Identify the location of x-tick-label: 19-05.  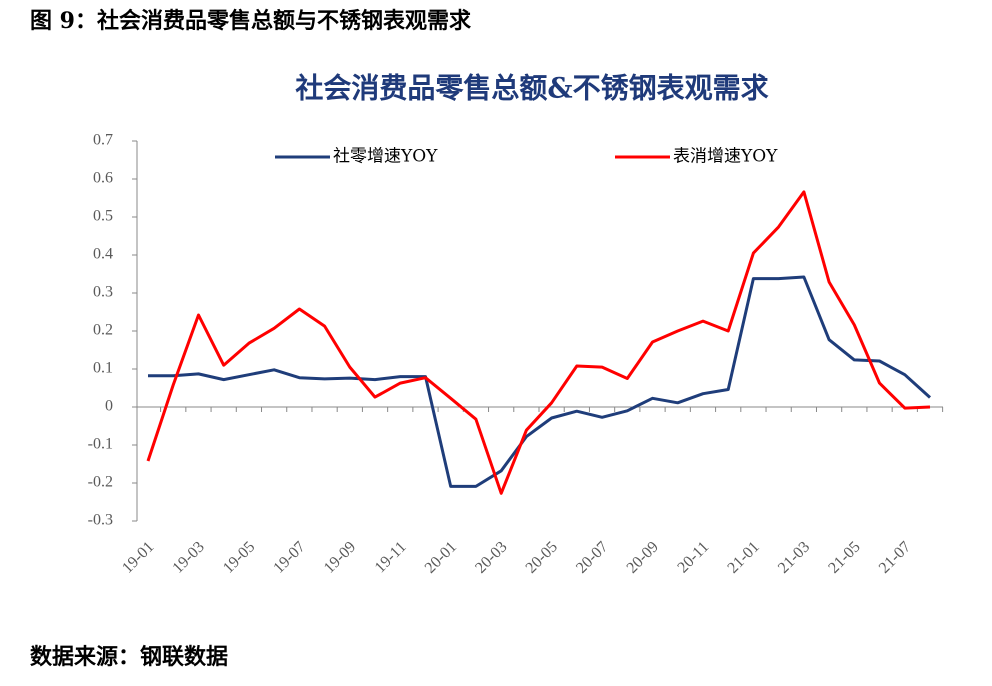
(239, 557).